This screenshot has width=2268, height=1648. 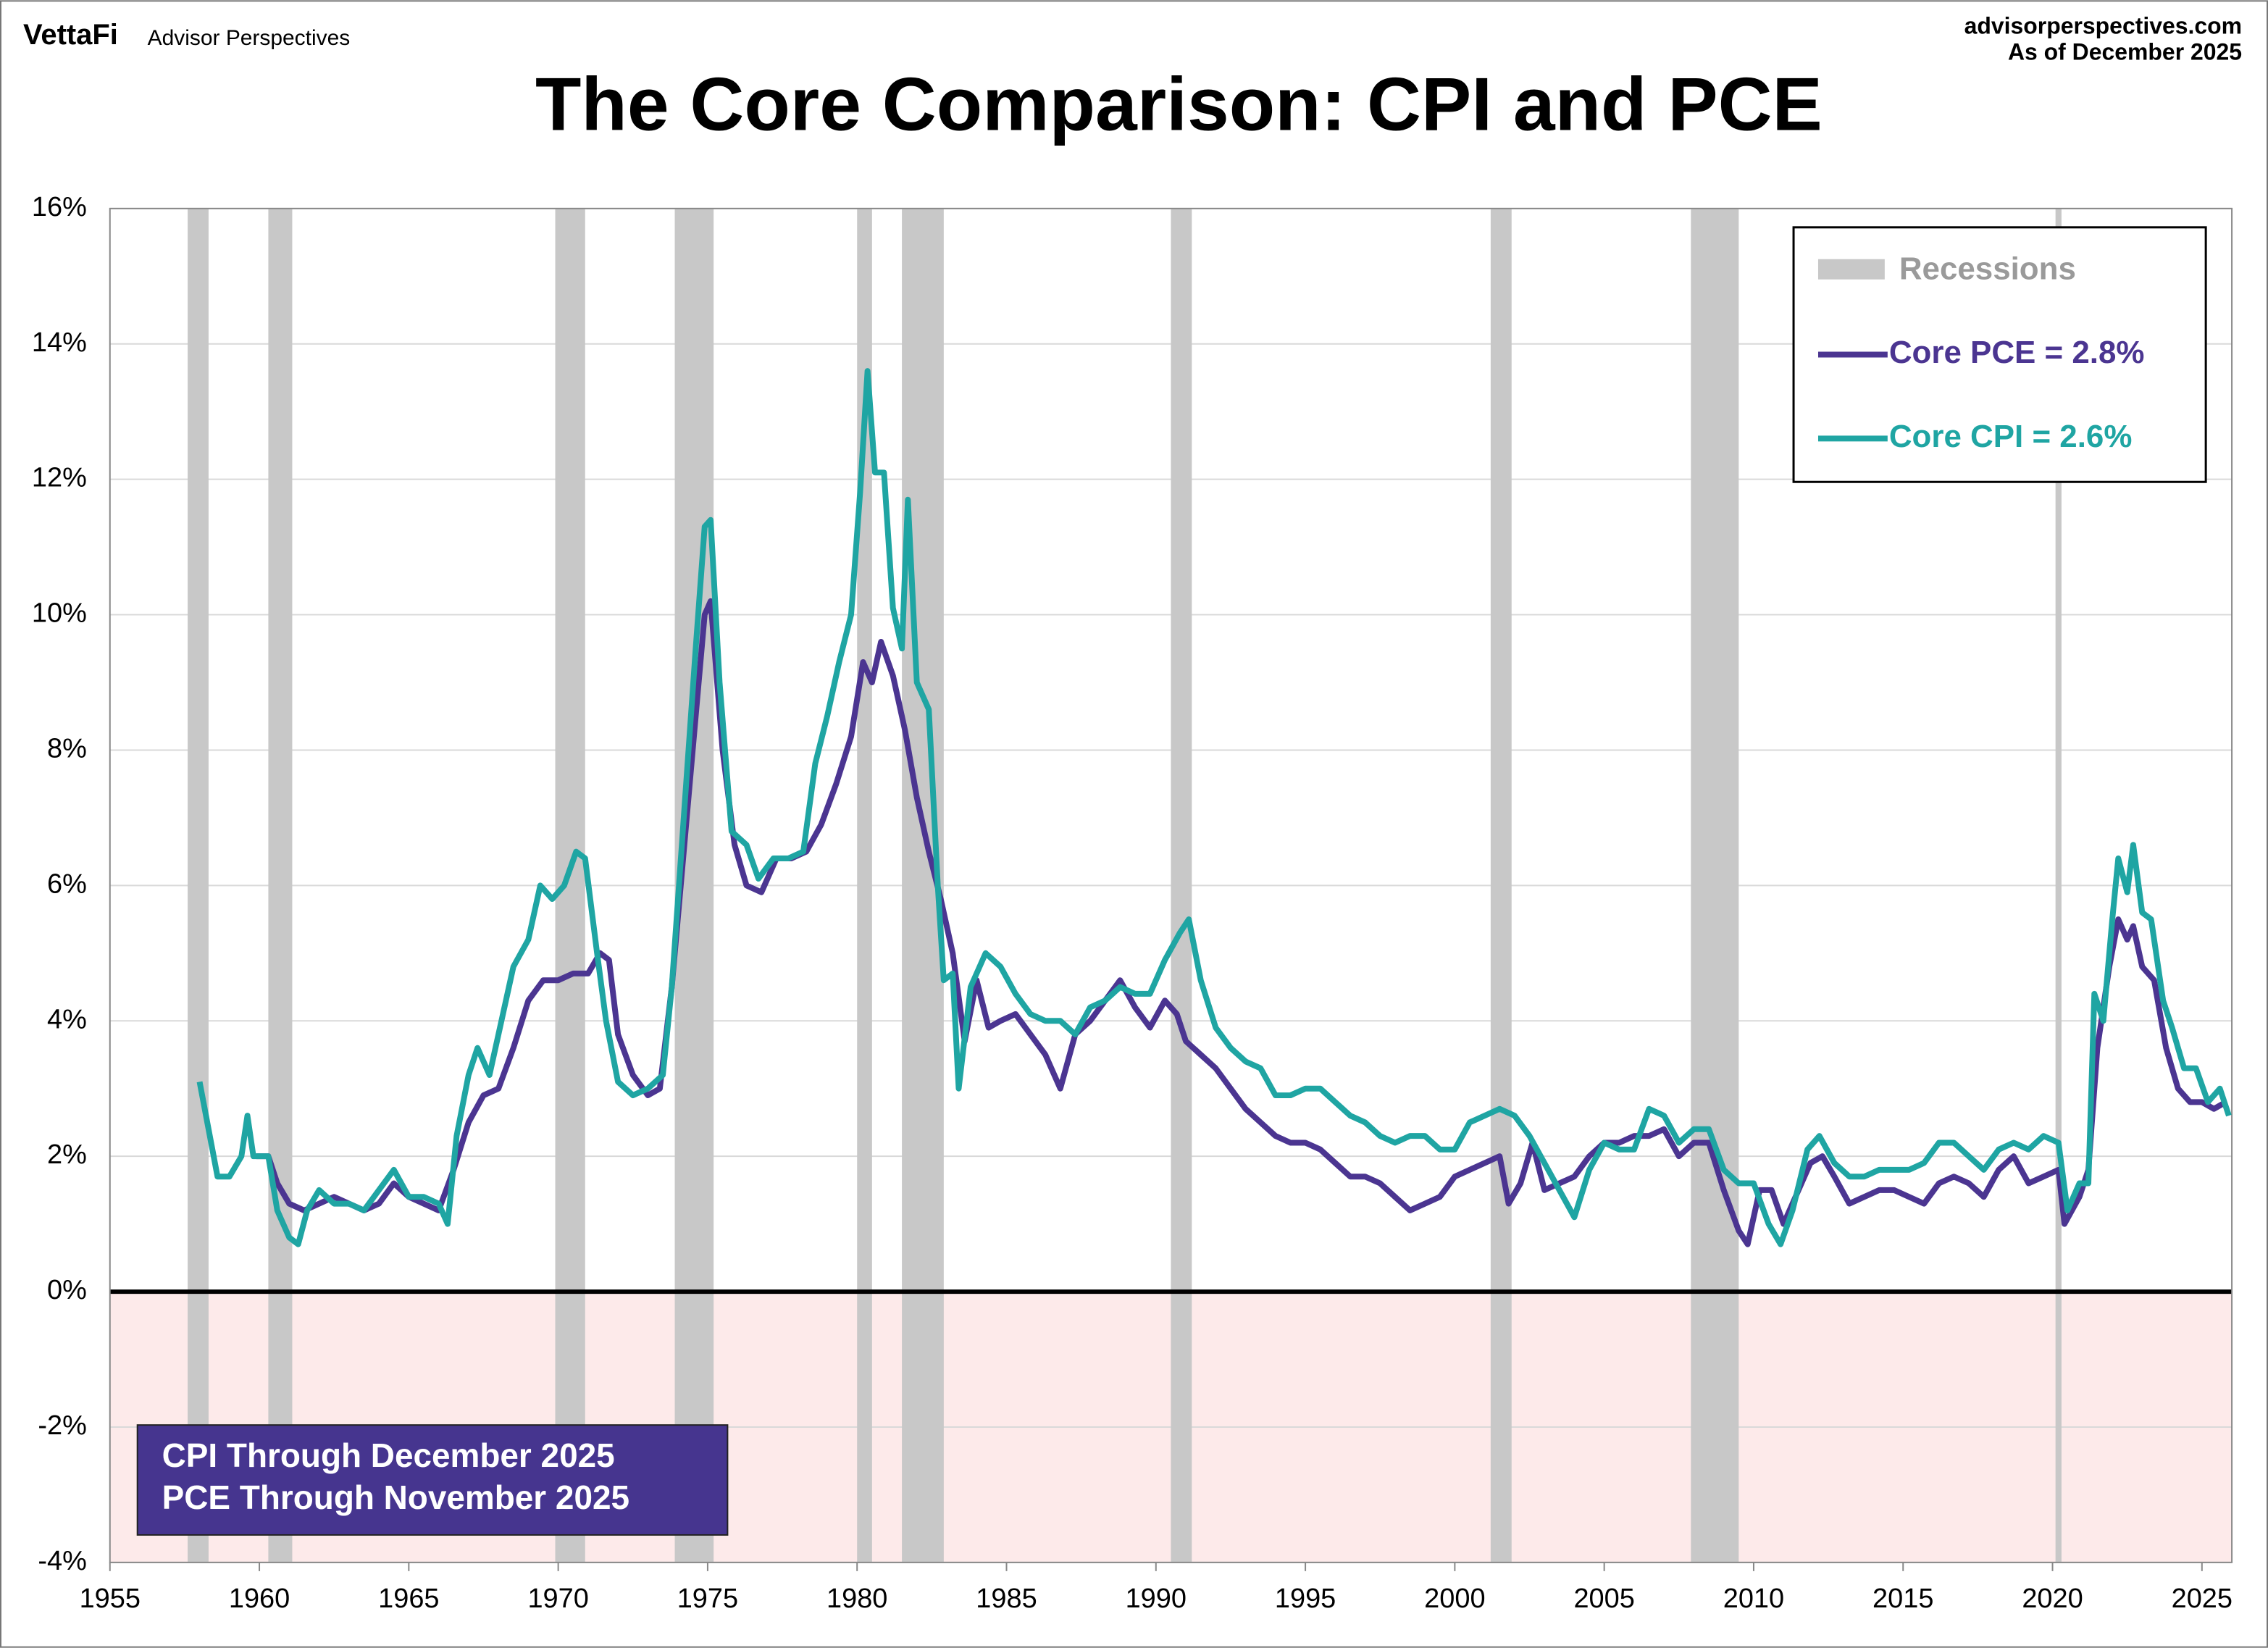 I want to click on legend-label: Core CPI = 2.6%, so click(x=2011, y=436).